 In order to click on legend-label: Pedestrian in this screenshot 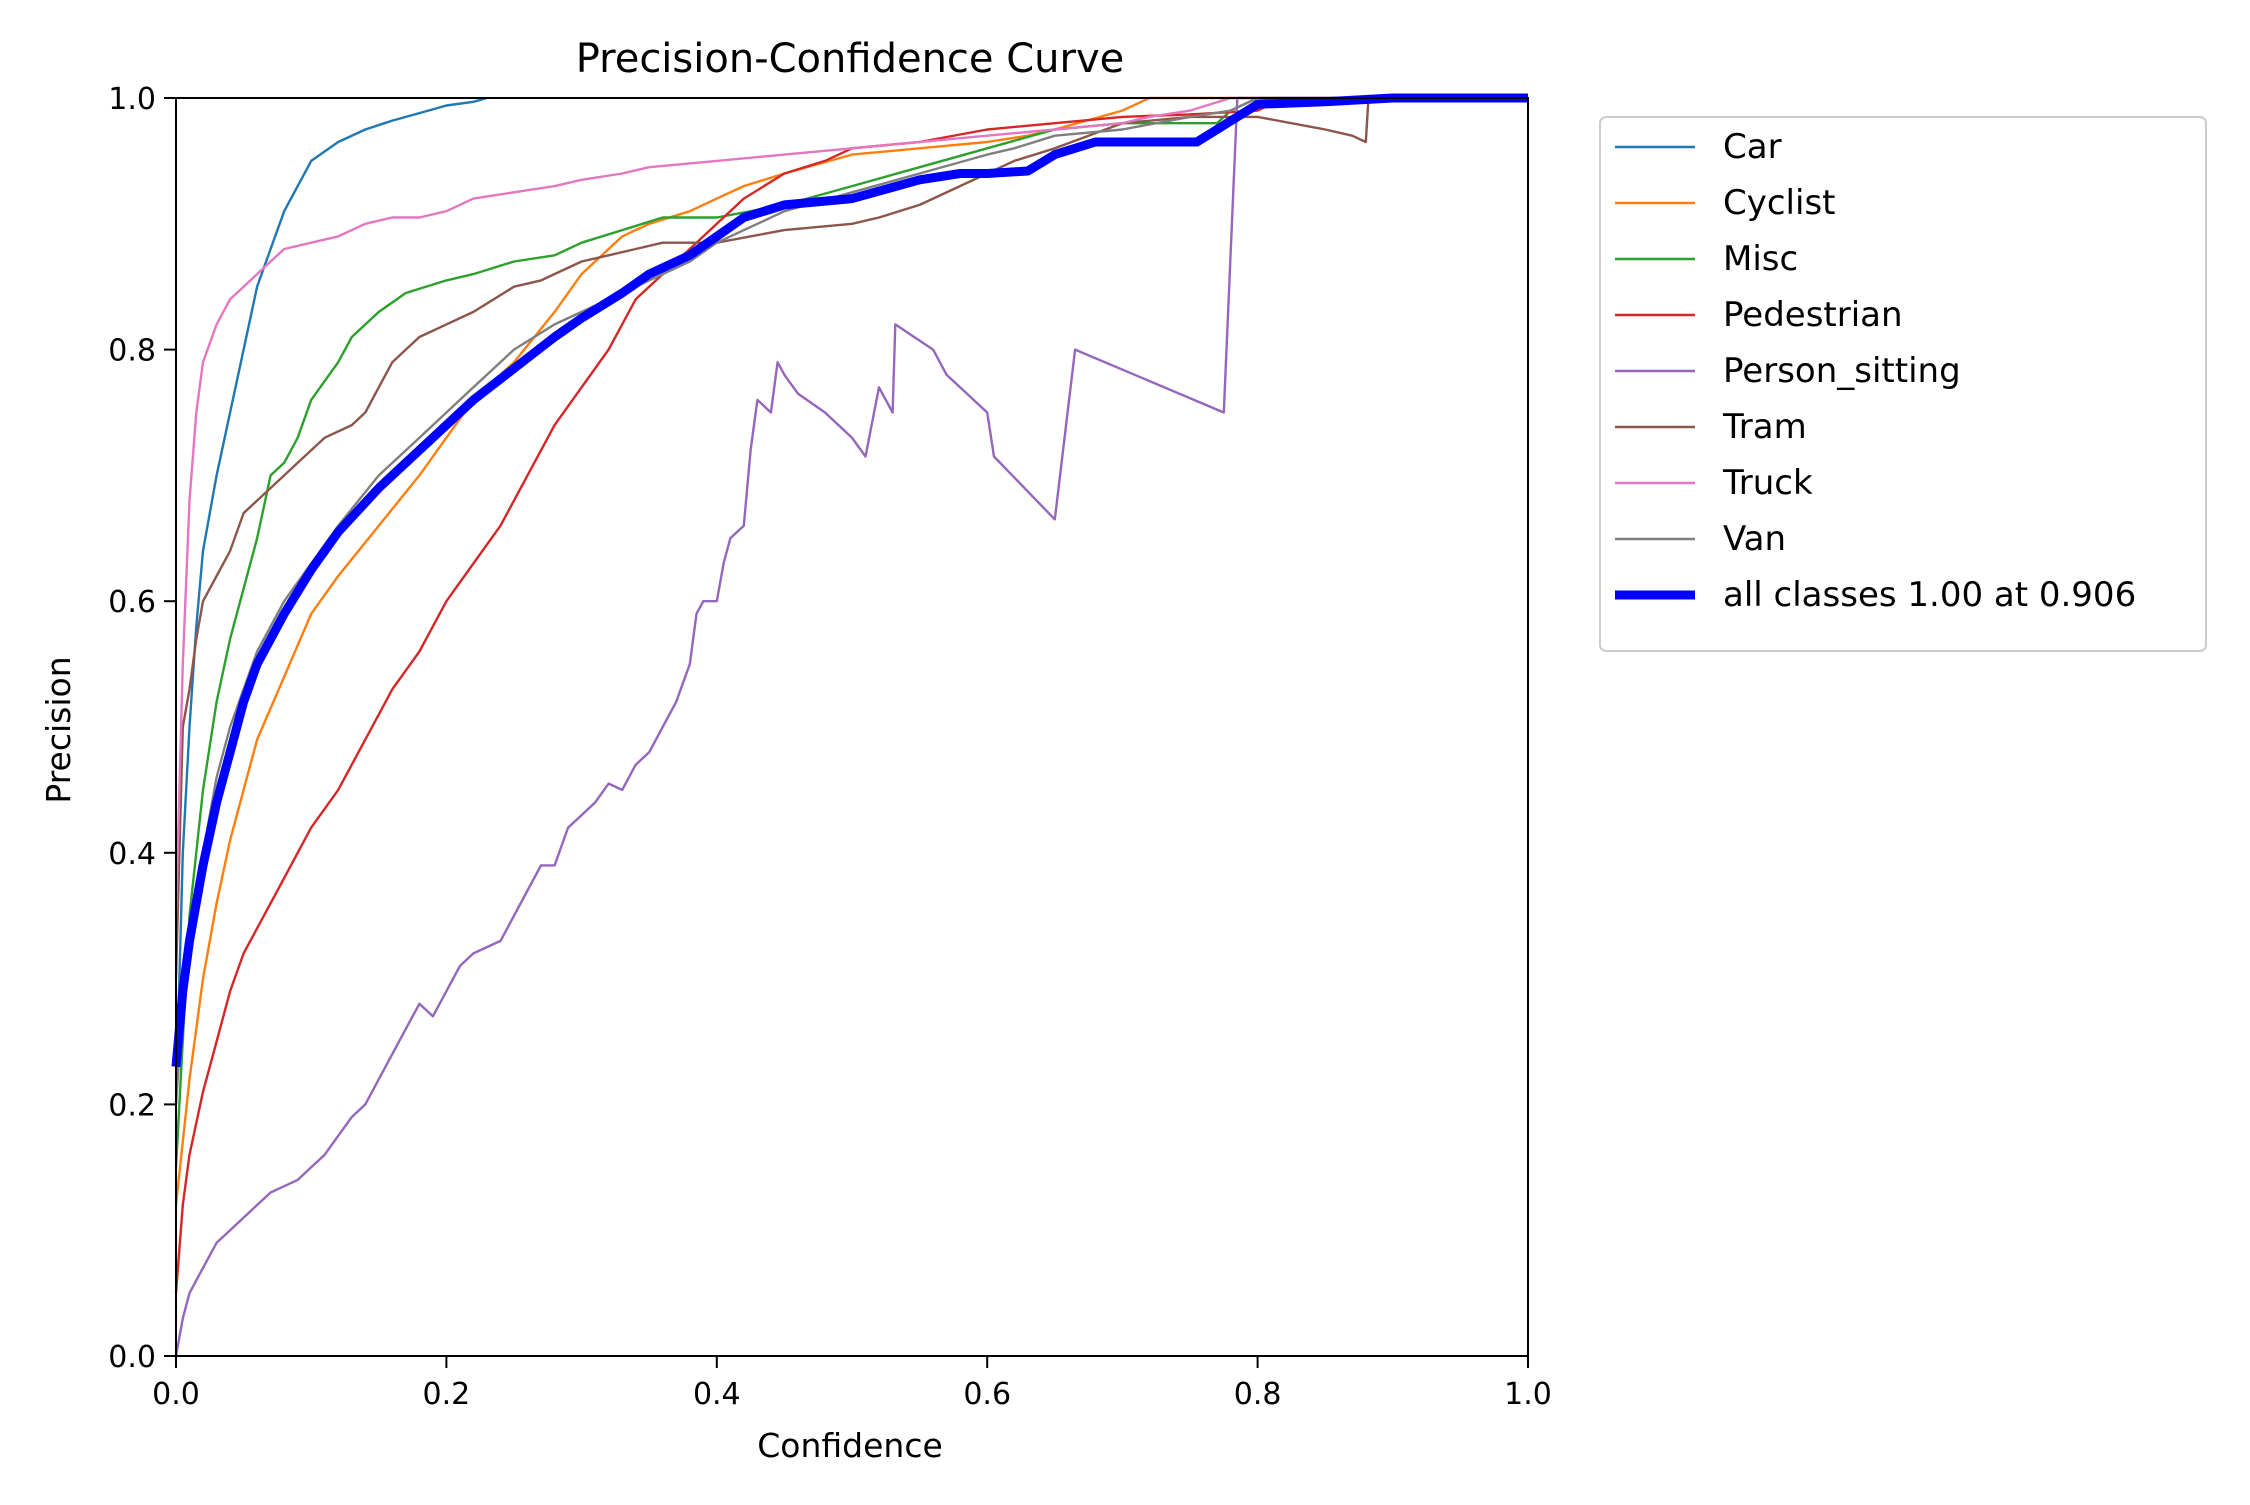, I will do `click(1813, 315)`.